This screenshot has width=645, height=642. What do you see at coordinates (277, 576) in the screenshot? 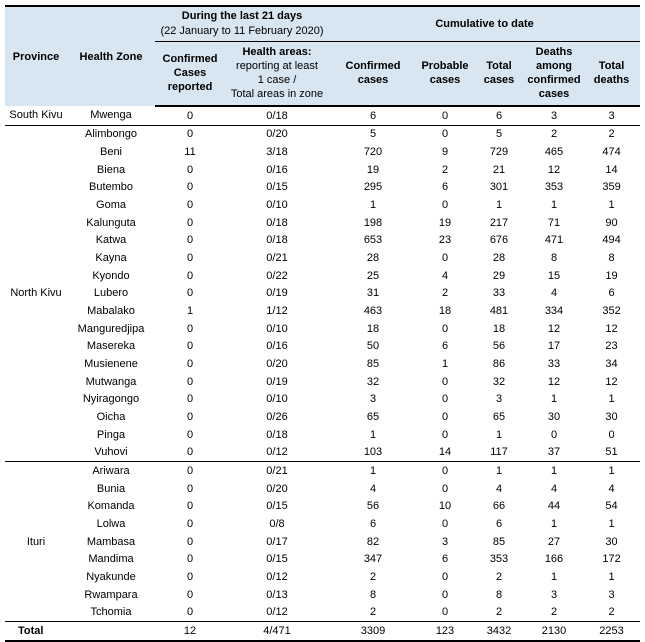
I see `health-areas-cell: 0/12` at bounding box center [277, 576].